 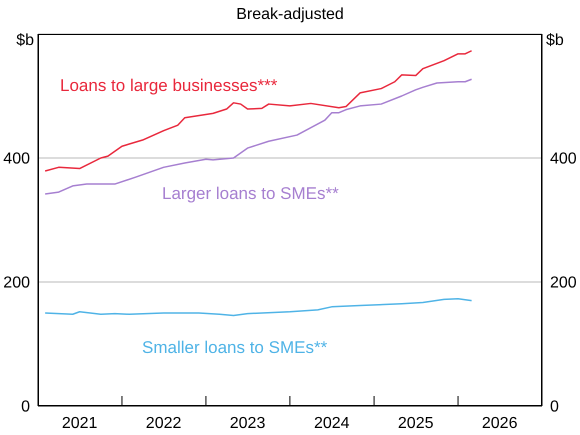 I want to click on y2-tick-label: 200, so click(x=563, y=283).